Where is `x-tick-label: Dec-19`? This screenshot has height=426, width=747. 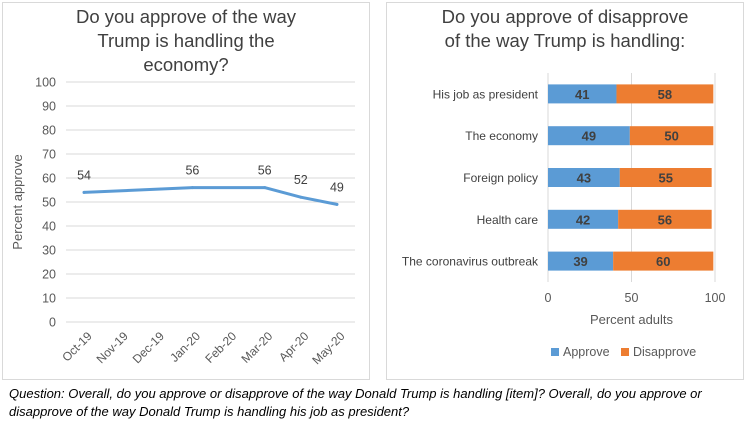 x-tick-label: Dec-19 is located at coordinates (148, 347).